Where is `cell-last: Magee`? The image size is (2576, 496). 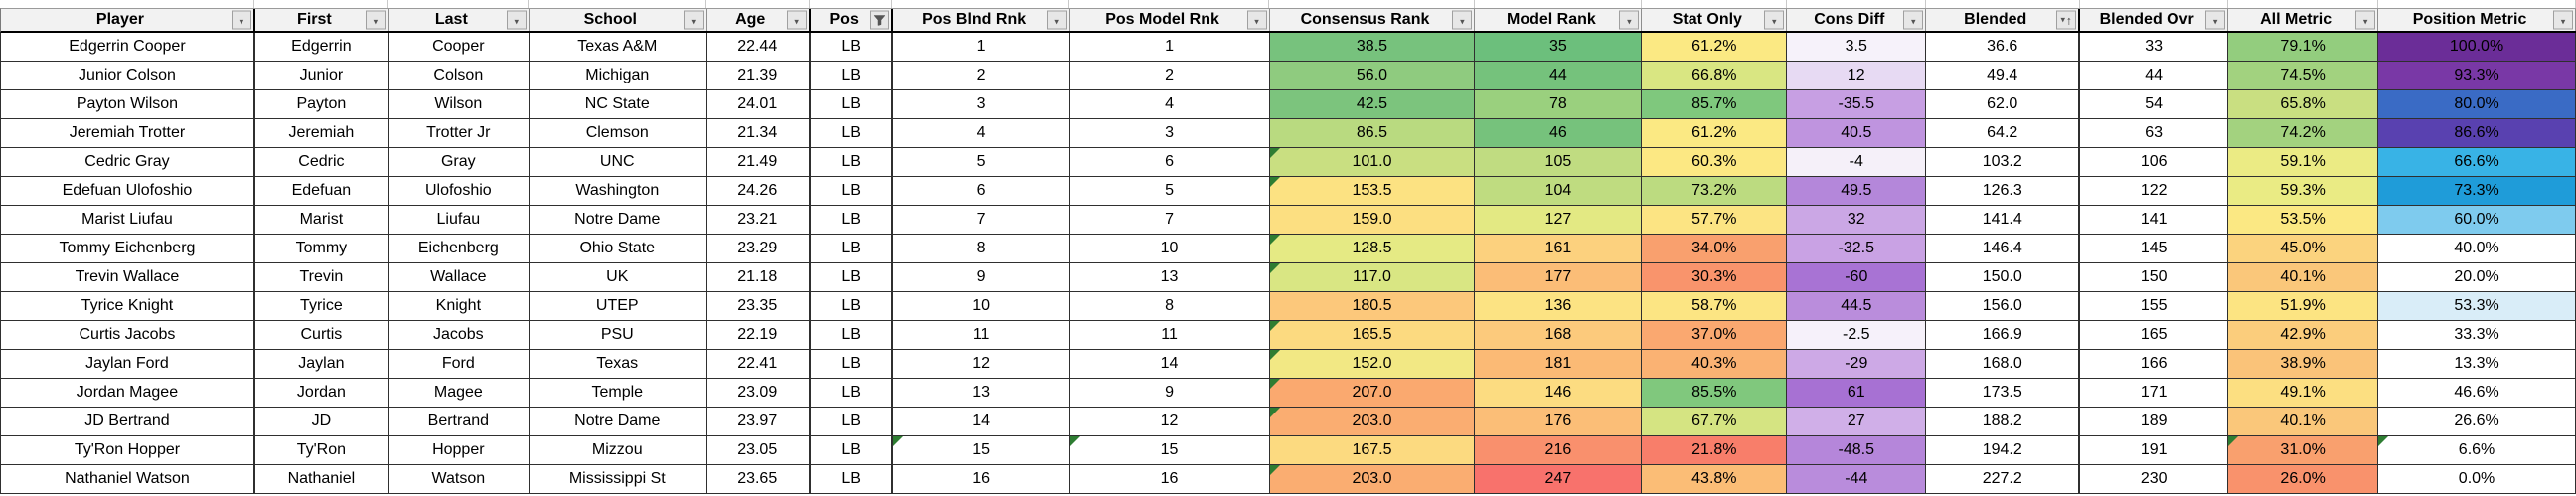 cell-last: Magee is located at coordinates (459, 393).